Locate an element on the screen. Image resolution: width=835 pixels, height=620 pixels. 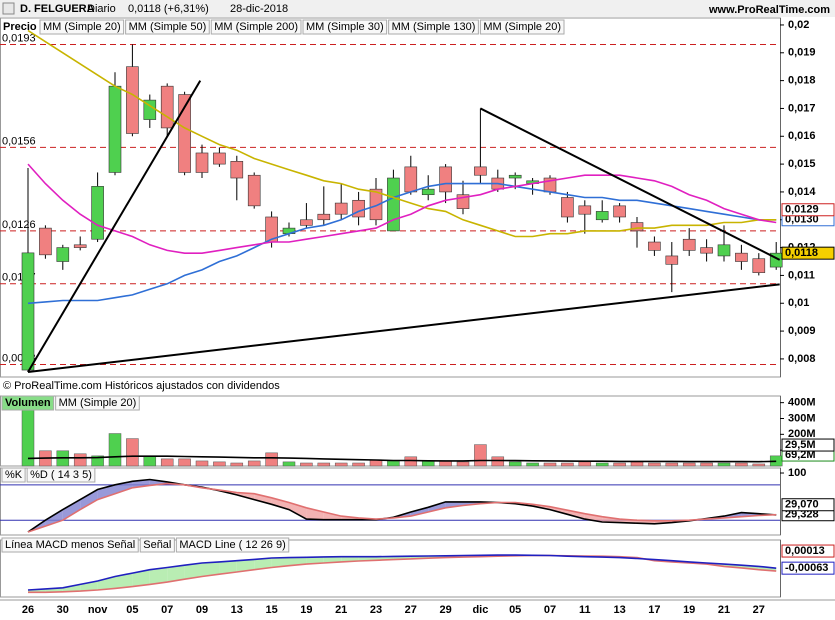
y-tick-label: 0,011 is located at coordinates (801, 275).